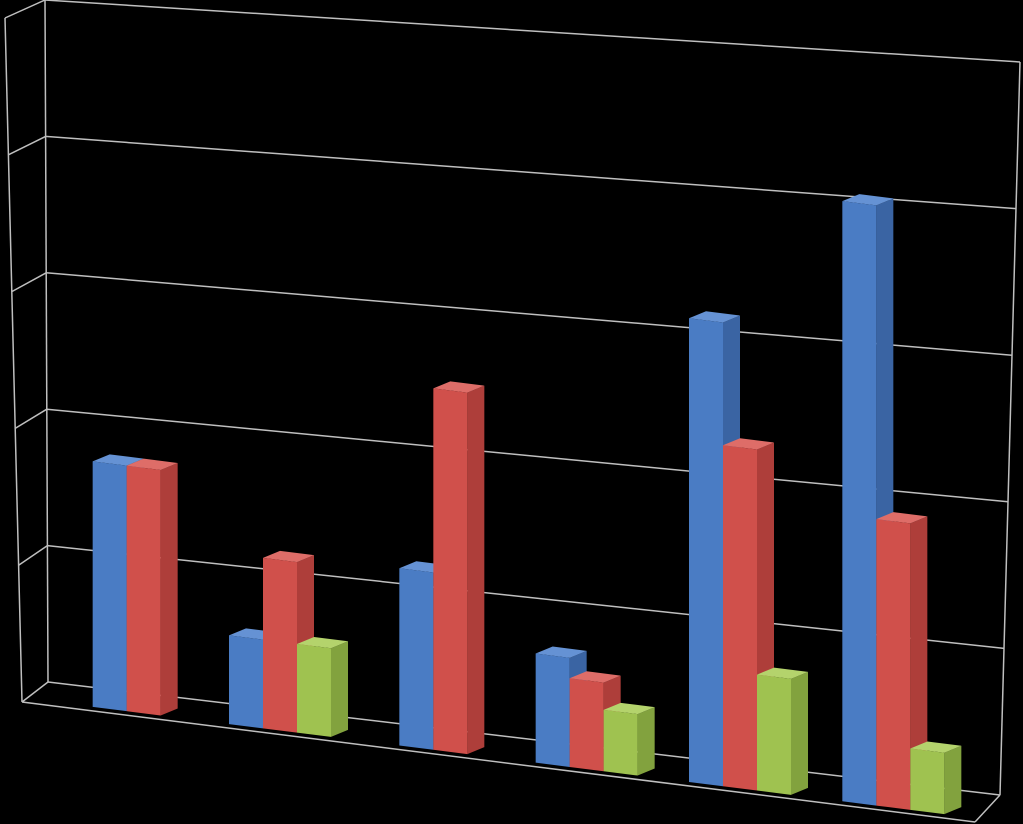 The image size is (1023, 824). Describe the element at coordinates (1010, 428) in the screenshot. I see `back-wall-right-edge` at that location.